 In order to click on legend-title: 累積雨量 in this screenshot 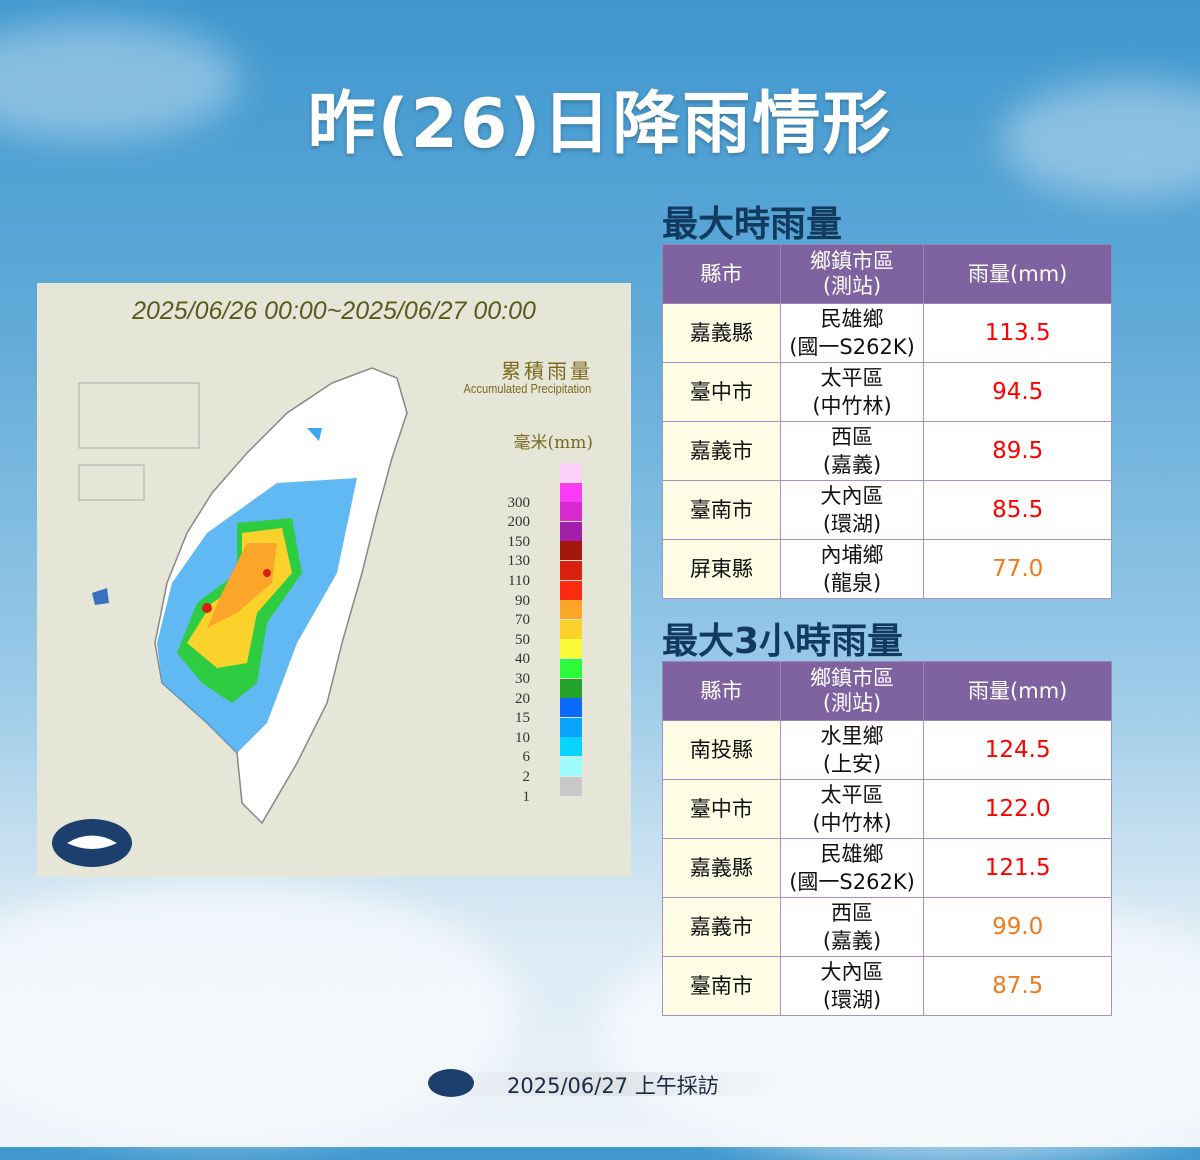, I will do `click(547, 371)`.